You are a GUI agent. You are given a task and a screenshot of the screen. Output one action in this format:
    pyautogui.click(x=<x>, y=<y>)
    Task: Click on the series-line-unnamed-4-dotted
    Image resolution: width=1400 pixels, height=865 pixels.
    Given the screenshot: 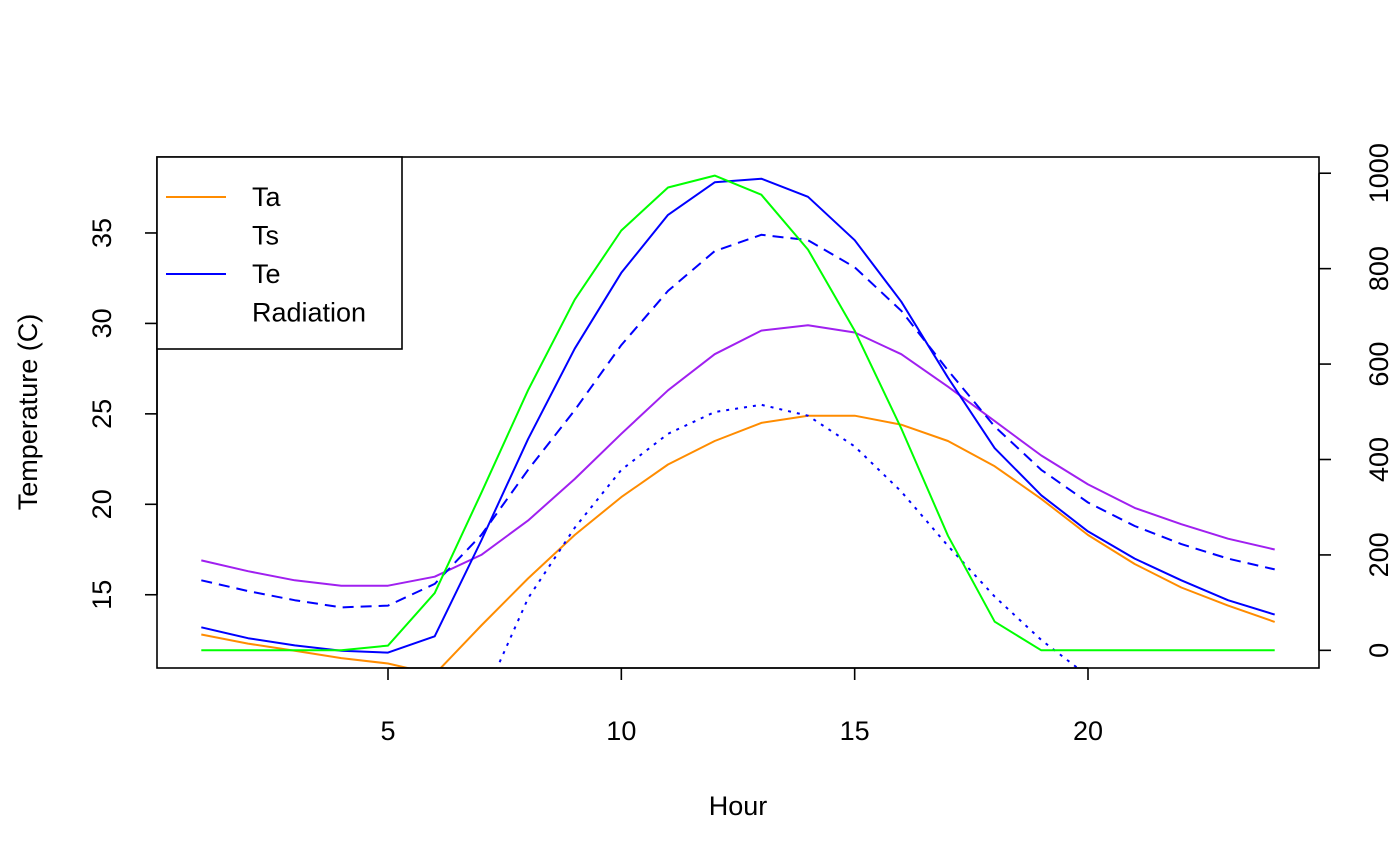 What is the action you would take?
    pyautogui.click(x=787, y=535)
    